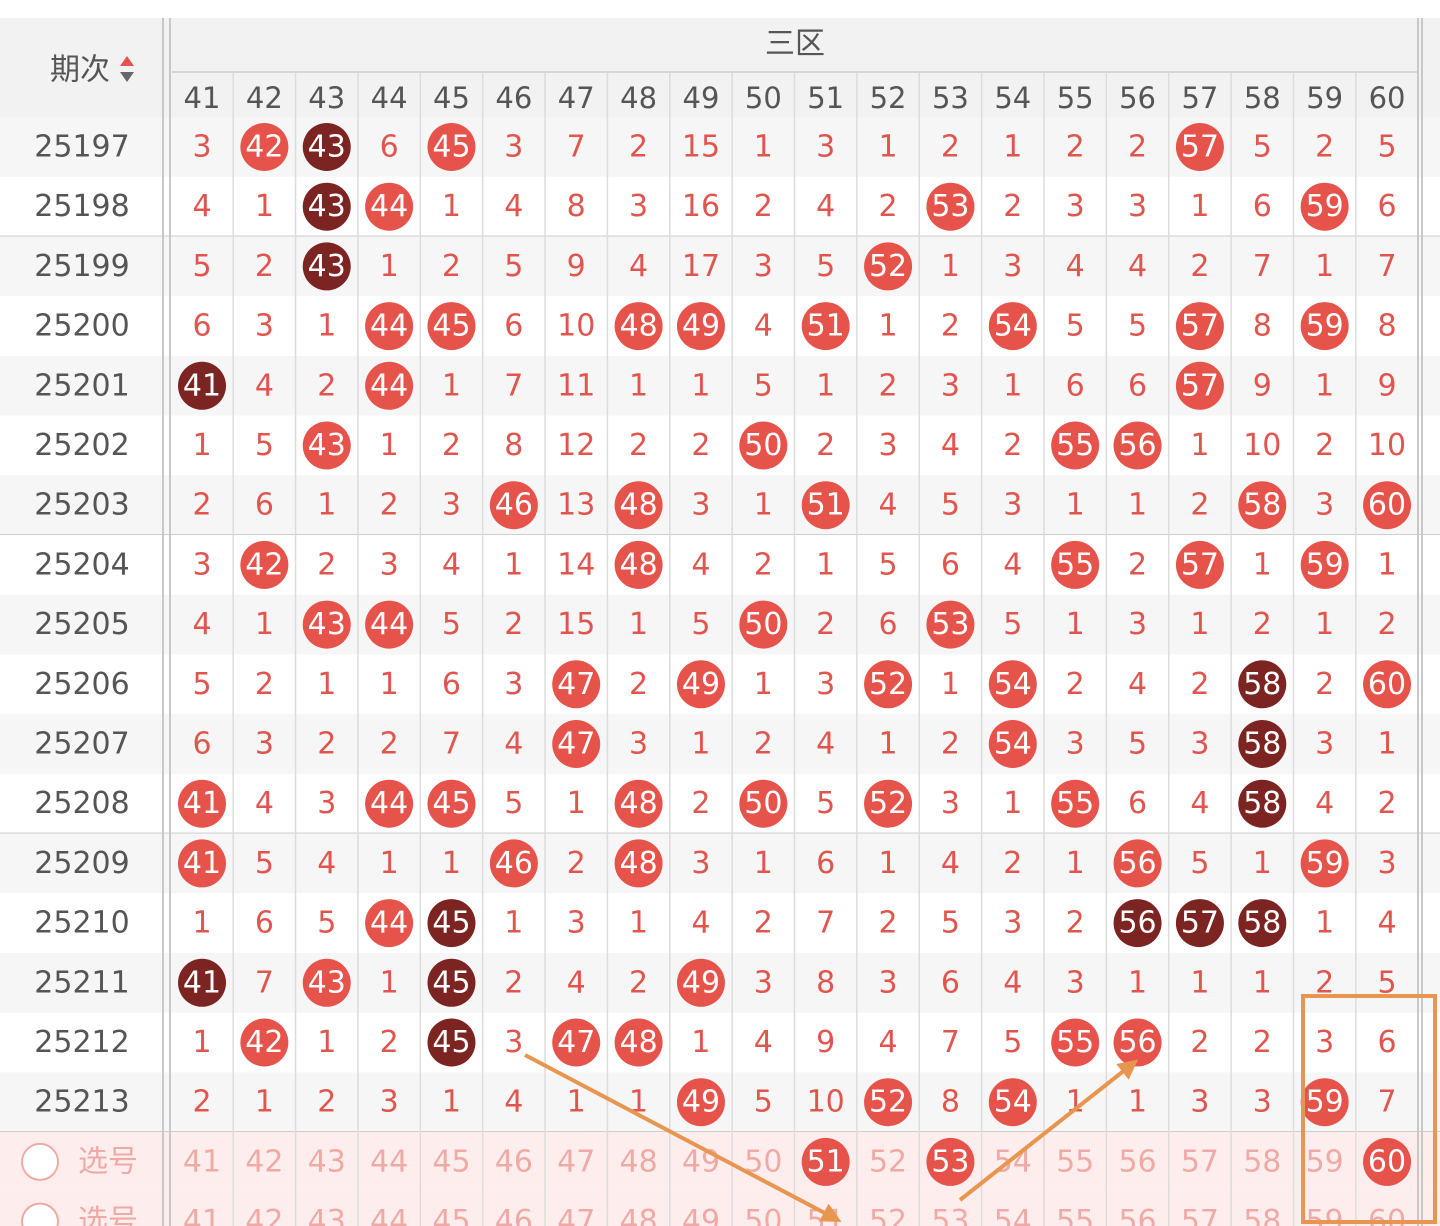 The width and height of the screenshot is (1440, 1226). I want to click on omission: 8, so click(950, 1102).